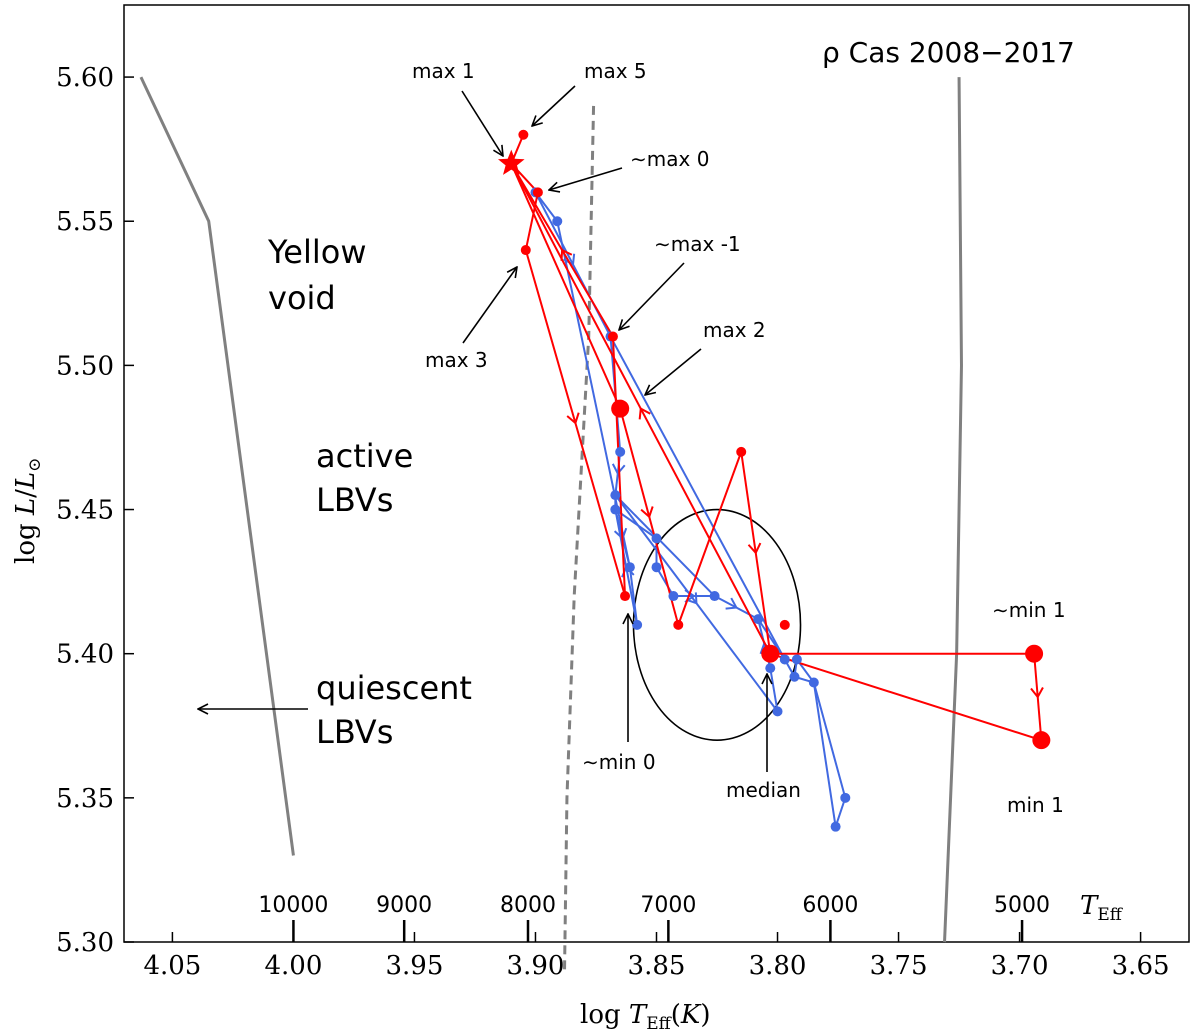  Describe the element at coordinates (172, 966) in the screenshot. I see `x-tick-label: 4.05` at that location.